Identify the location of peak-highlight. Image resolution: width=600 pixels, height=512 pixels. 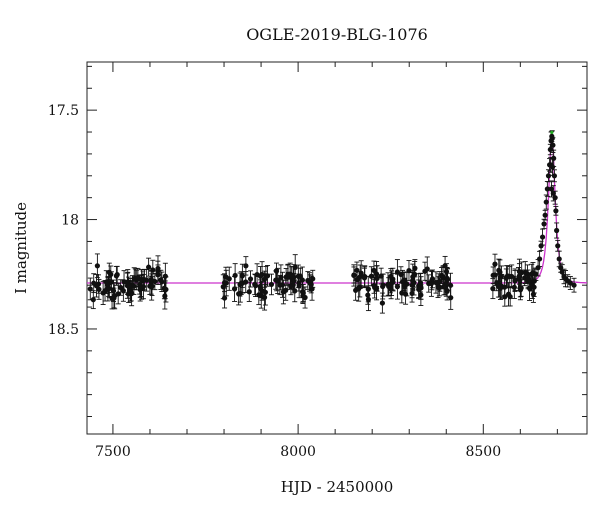
(552, 132).